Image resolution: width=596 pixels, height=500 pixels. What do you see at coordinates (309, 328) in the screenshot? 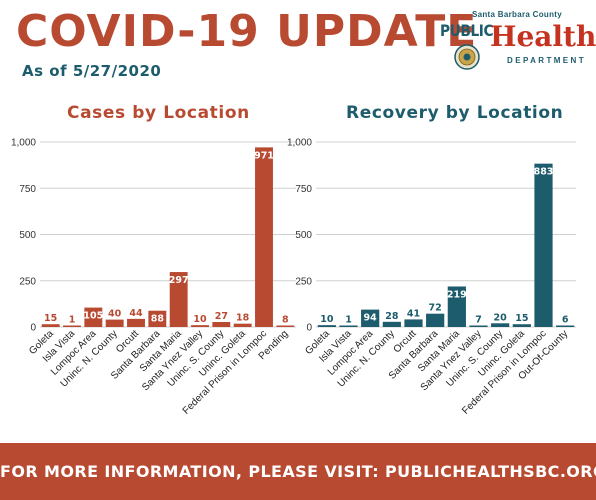
I see `recovery-y-tick-label: 0` at bounding box center [309, 328].